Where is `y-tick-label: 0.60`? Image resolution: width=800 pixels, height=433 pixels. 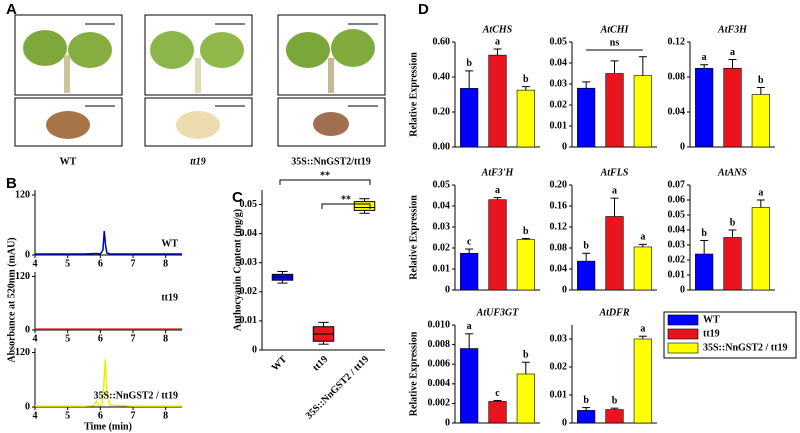 y-tick-label: 0.60 is located at coordinates (442, 41).